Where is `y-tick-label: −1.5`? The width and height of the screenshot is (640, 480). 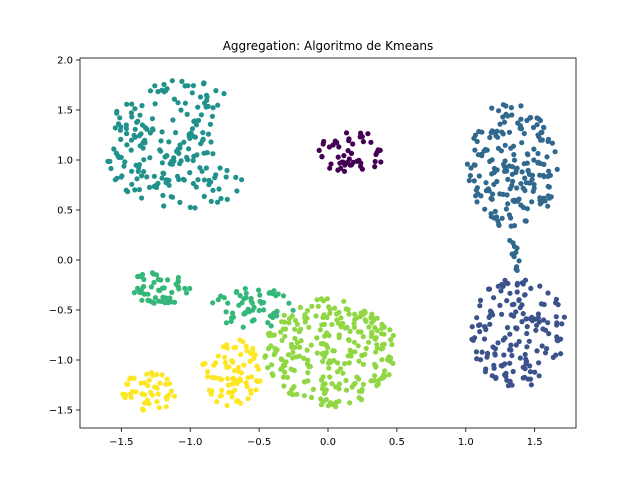
y-tick-label: −1.5 is located at coordinates (61, 411).